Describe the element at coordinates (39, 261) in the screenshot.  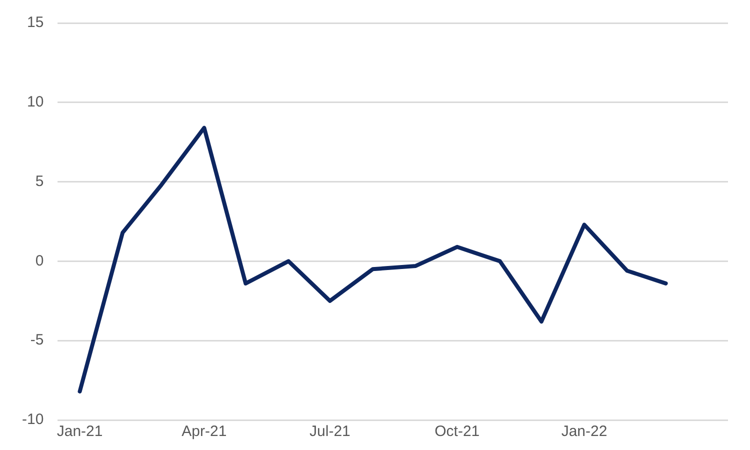
I see `y-tick-label: 0` at that location.